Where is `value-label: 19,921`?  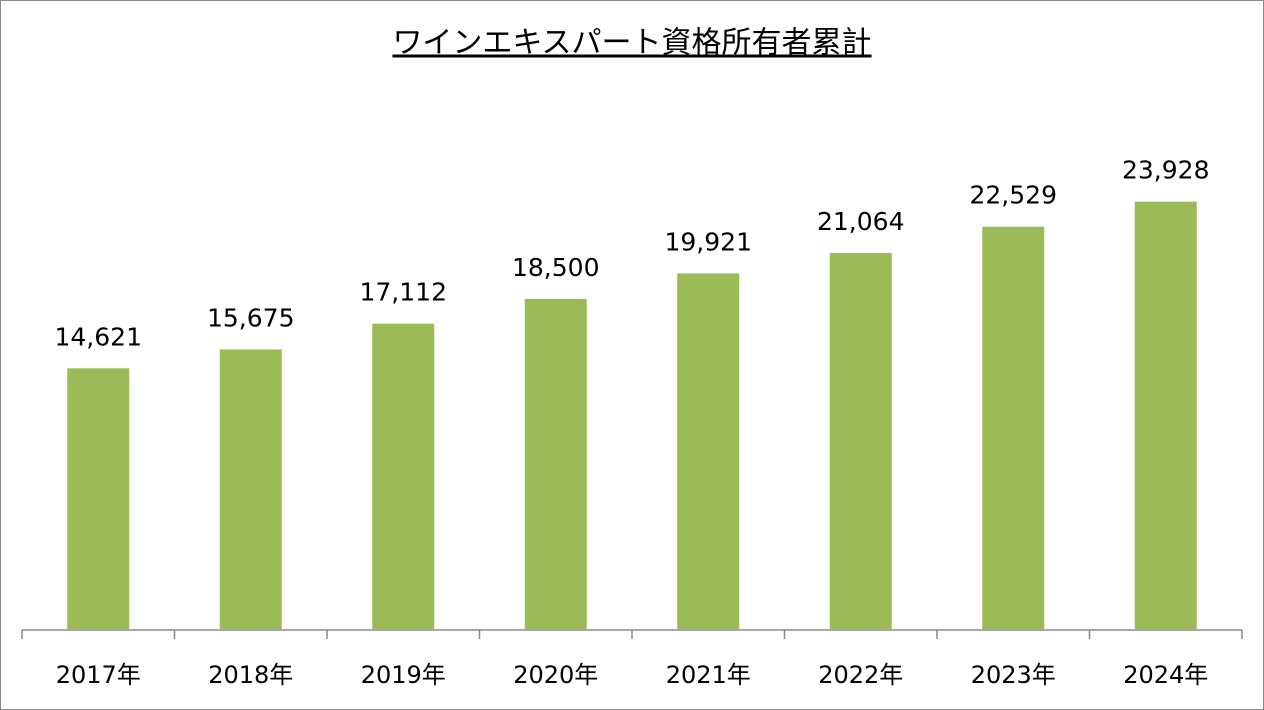 value-label: 19,921 is located at coordinates (708, 241).